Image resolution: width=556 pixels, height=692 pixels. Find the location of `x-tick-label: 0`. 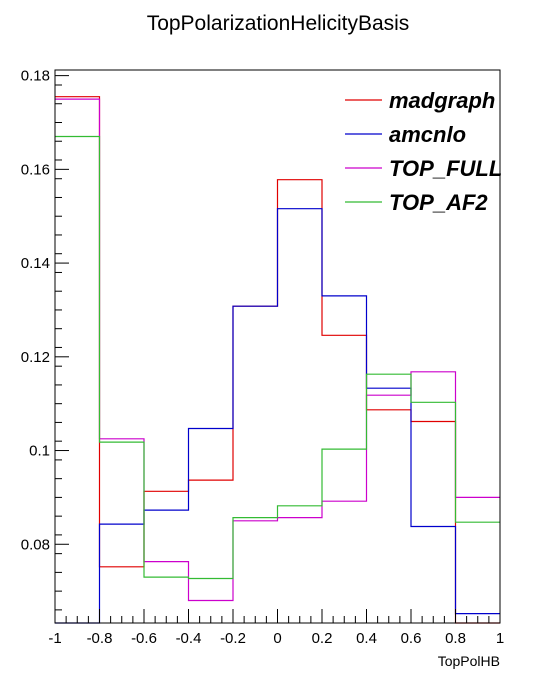

x-tick-label: 0 is located at coordinates (277, 638).